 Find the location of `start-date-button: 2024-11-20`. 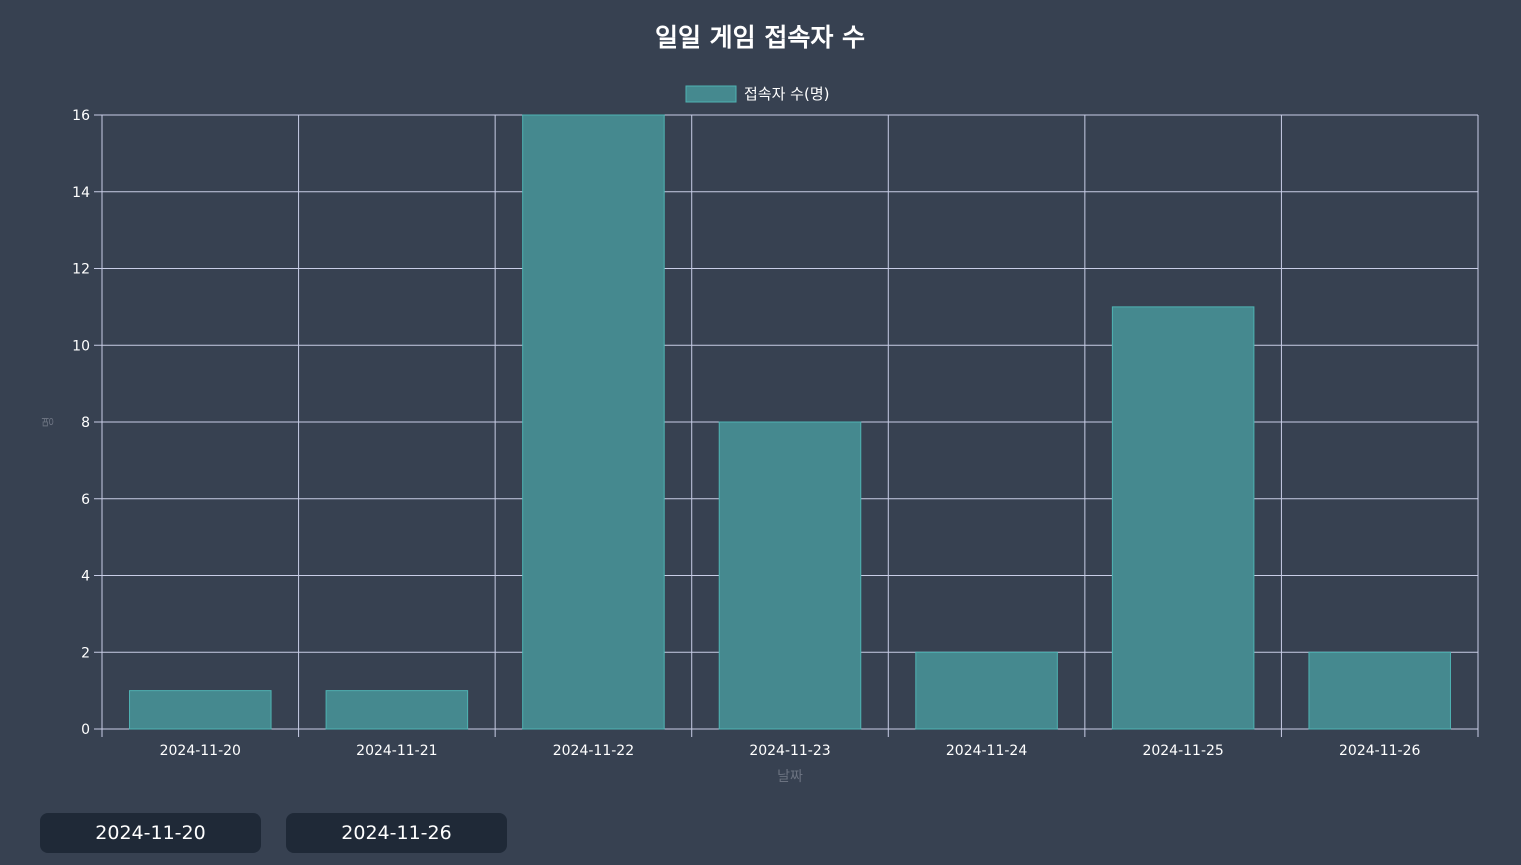

start-date-button: 2024-11-20 is located at coordinates (150, 833).